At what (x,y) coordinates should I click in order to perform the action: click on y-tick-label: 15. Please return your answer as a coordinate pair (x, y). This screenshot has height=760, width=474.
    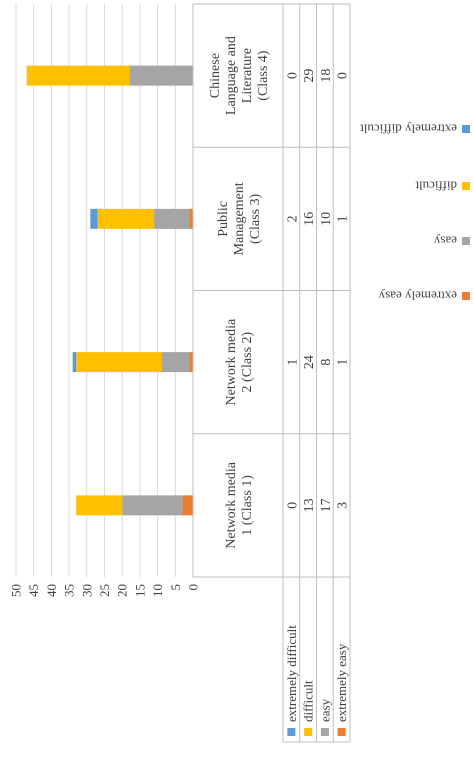
    Looking at the image, I should click on (139, 590).